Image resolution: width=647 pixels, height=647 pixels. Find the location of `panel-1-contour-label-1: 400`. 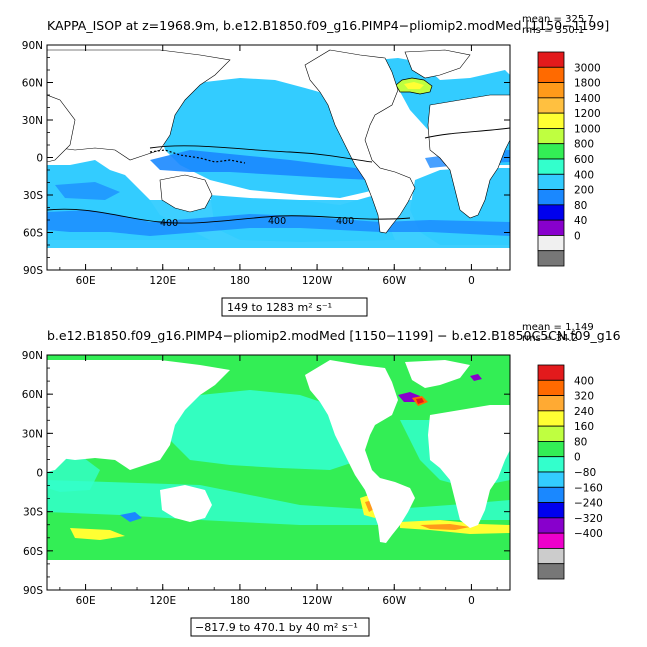

panel-1-contour-label-1: 400 is located at coordinates (169, 223).